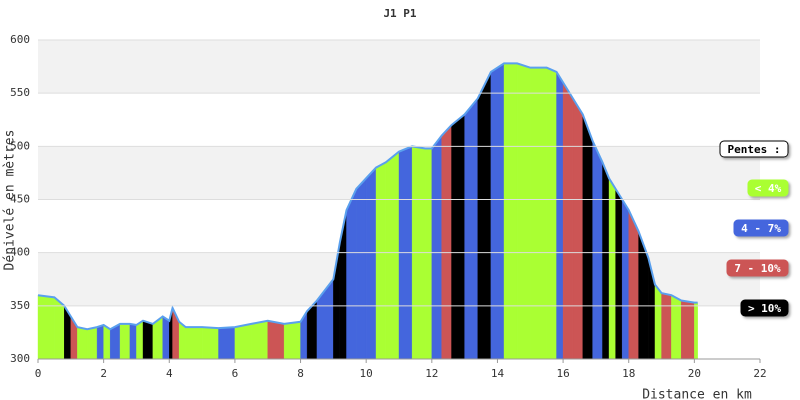  I want to click on legend-label: > 10%, so click(764, 308).